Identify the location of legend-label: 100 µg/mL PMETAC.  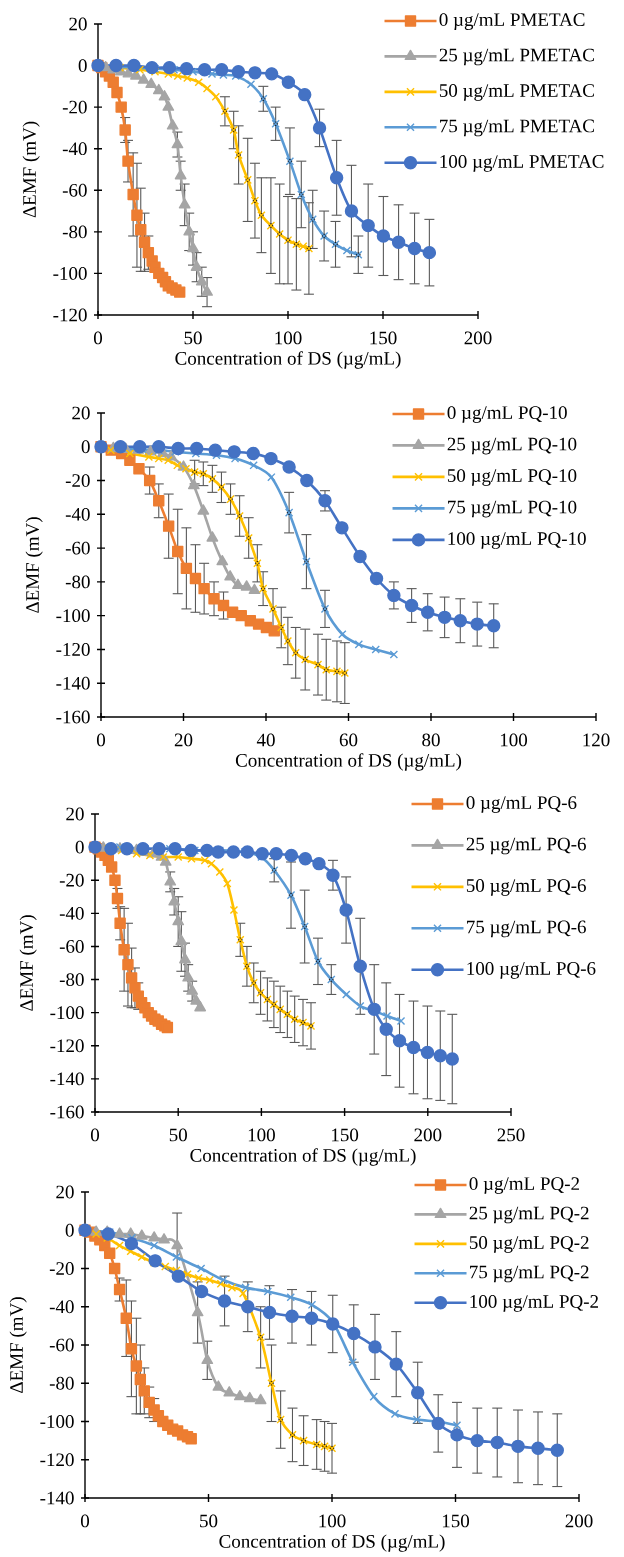
(522, 163).